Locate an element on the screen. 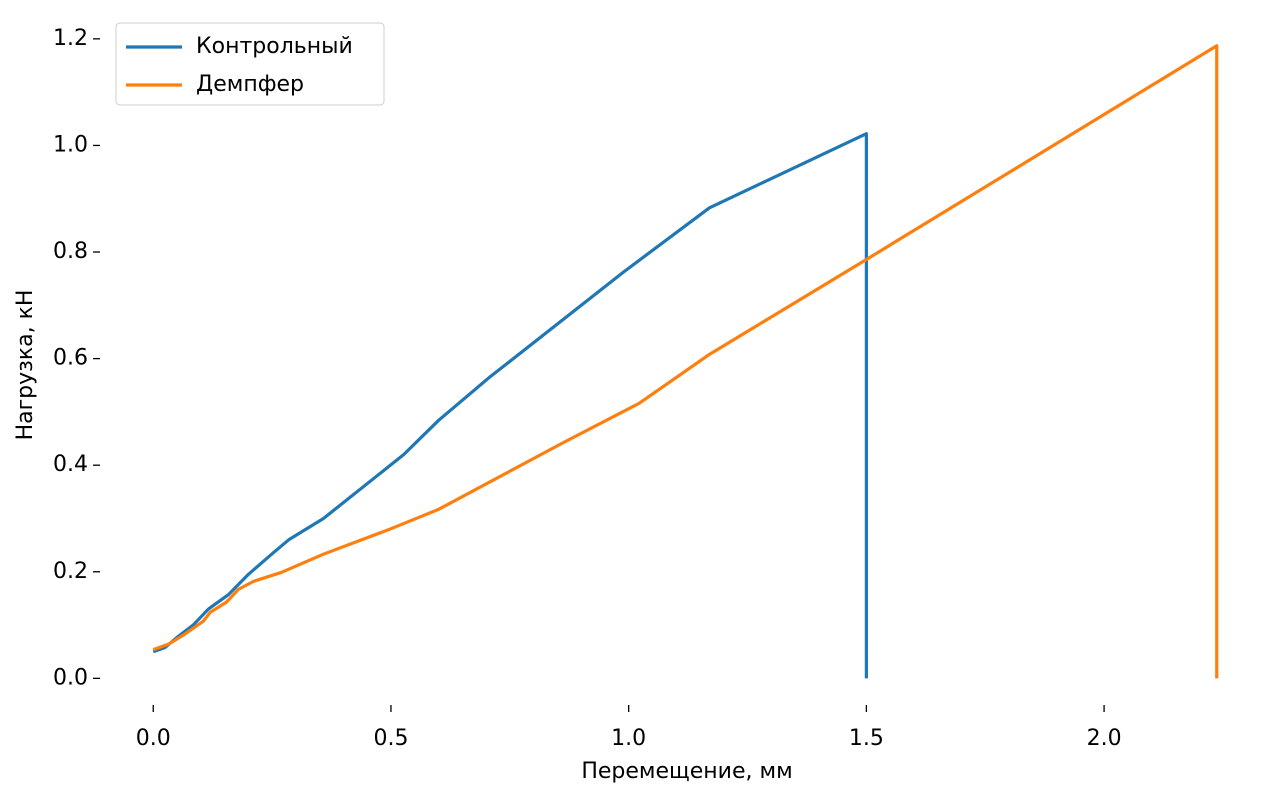  legend: Контрольный Демпфер is located at coordinates (250, 64).